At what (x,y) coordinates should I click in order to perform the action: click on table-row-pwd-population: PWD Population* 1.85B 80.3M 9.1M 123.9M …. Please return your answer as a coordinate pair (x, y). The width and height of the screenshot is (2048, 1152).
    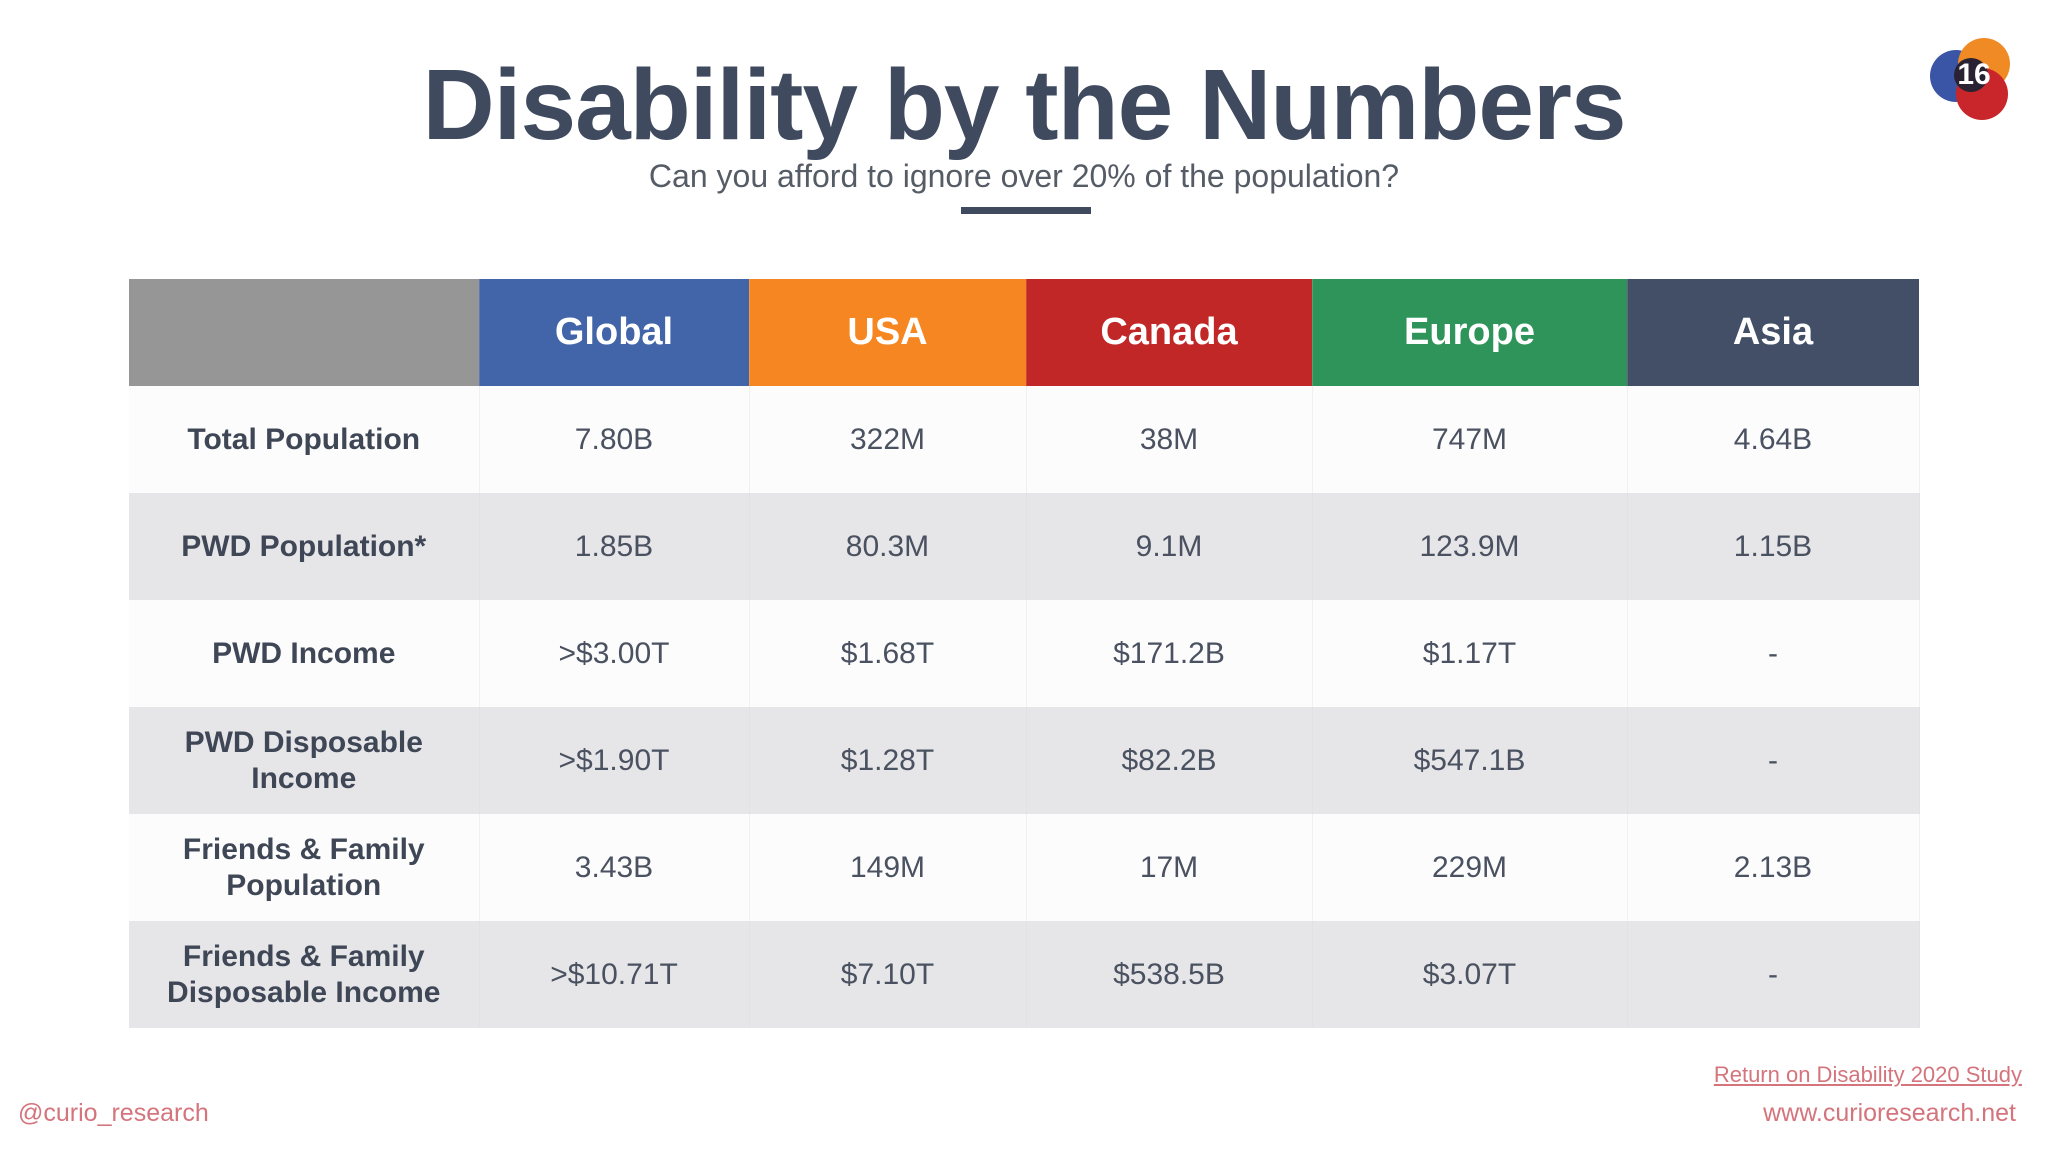
    Looking at the image, I should click on (1024, 546).